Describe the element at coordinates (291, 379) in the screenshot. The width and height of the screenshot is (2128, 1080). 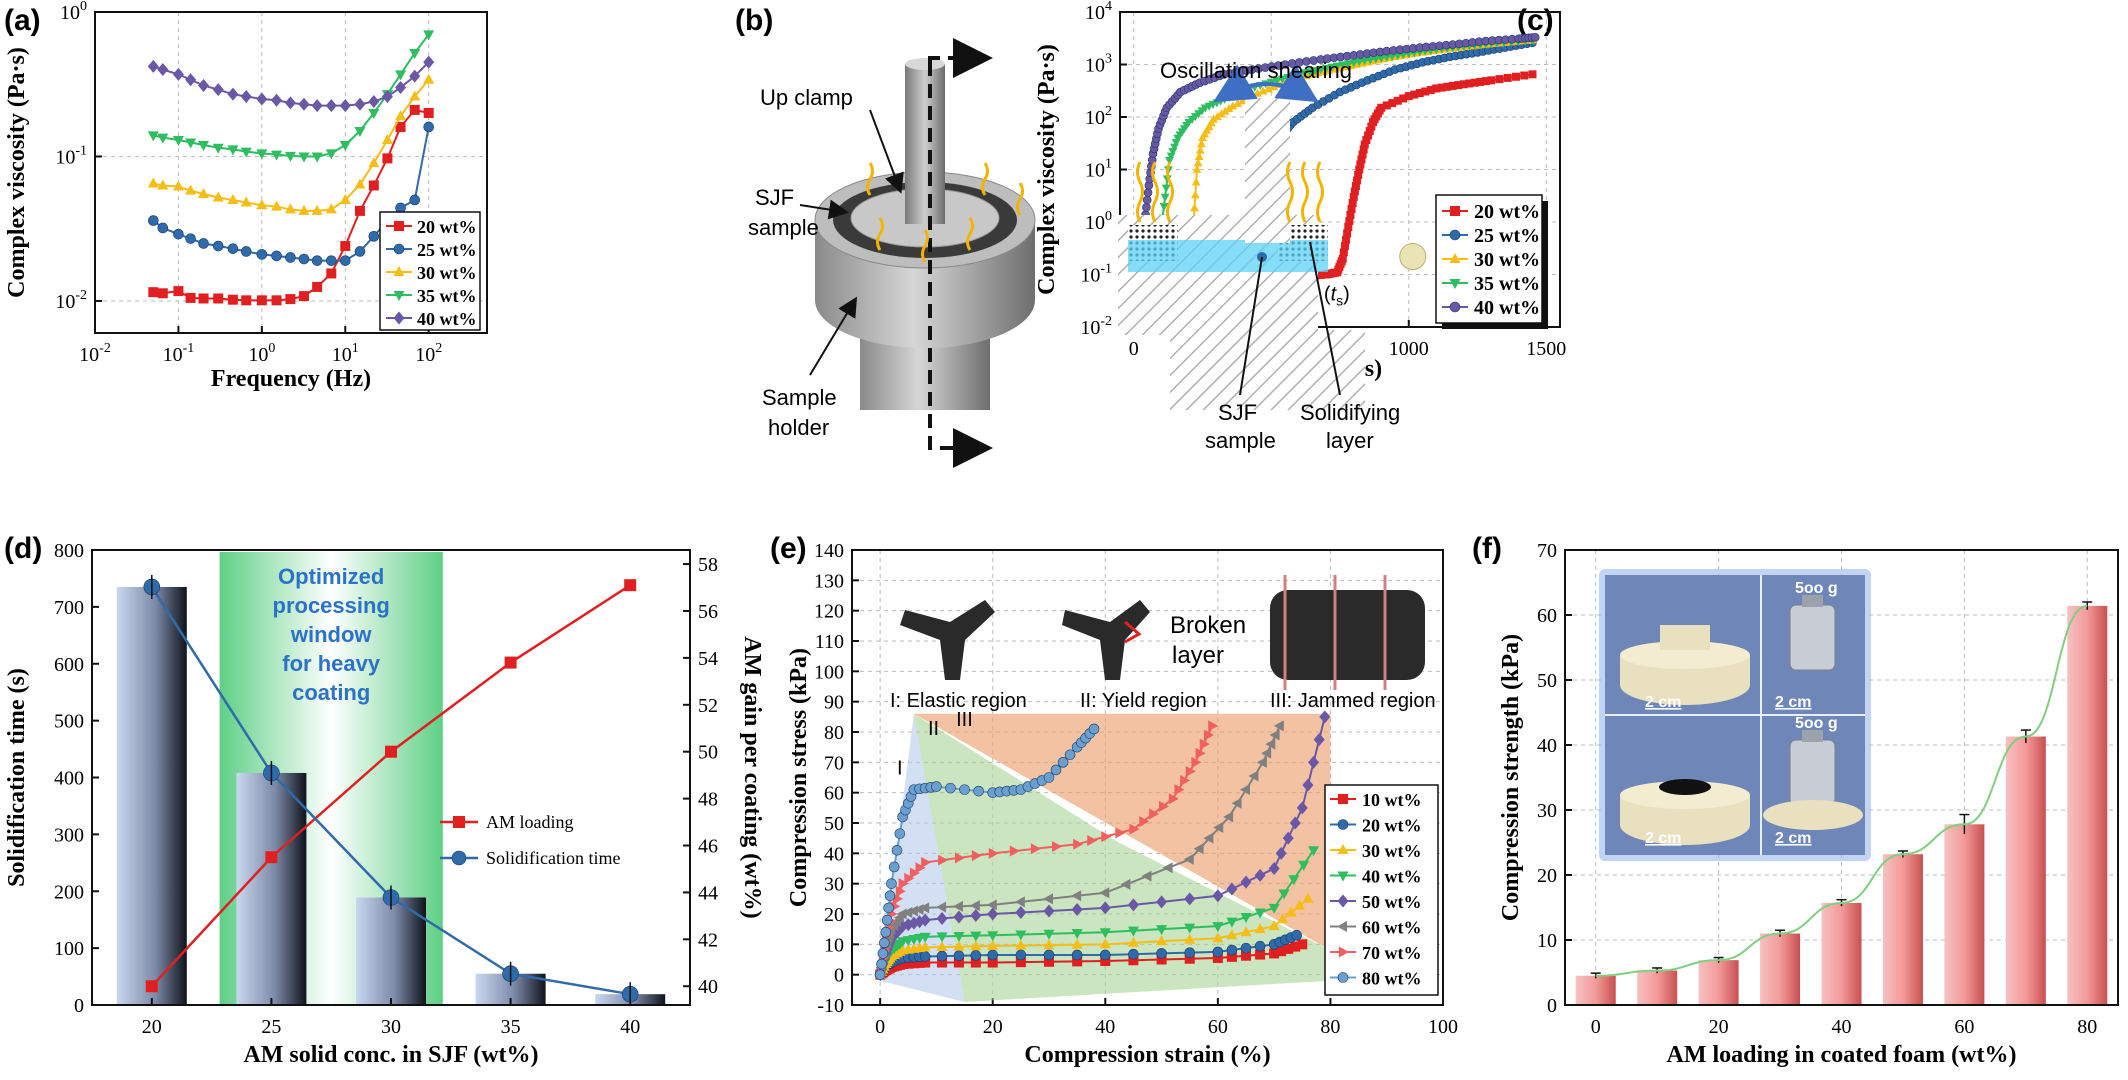
I see `x-axis-label: Frequency (Hz)` at that location.